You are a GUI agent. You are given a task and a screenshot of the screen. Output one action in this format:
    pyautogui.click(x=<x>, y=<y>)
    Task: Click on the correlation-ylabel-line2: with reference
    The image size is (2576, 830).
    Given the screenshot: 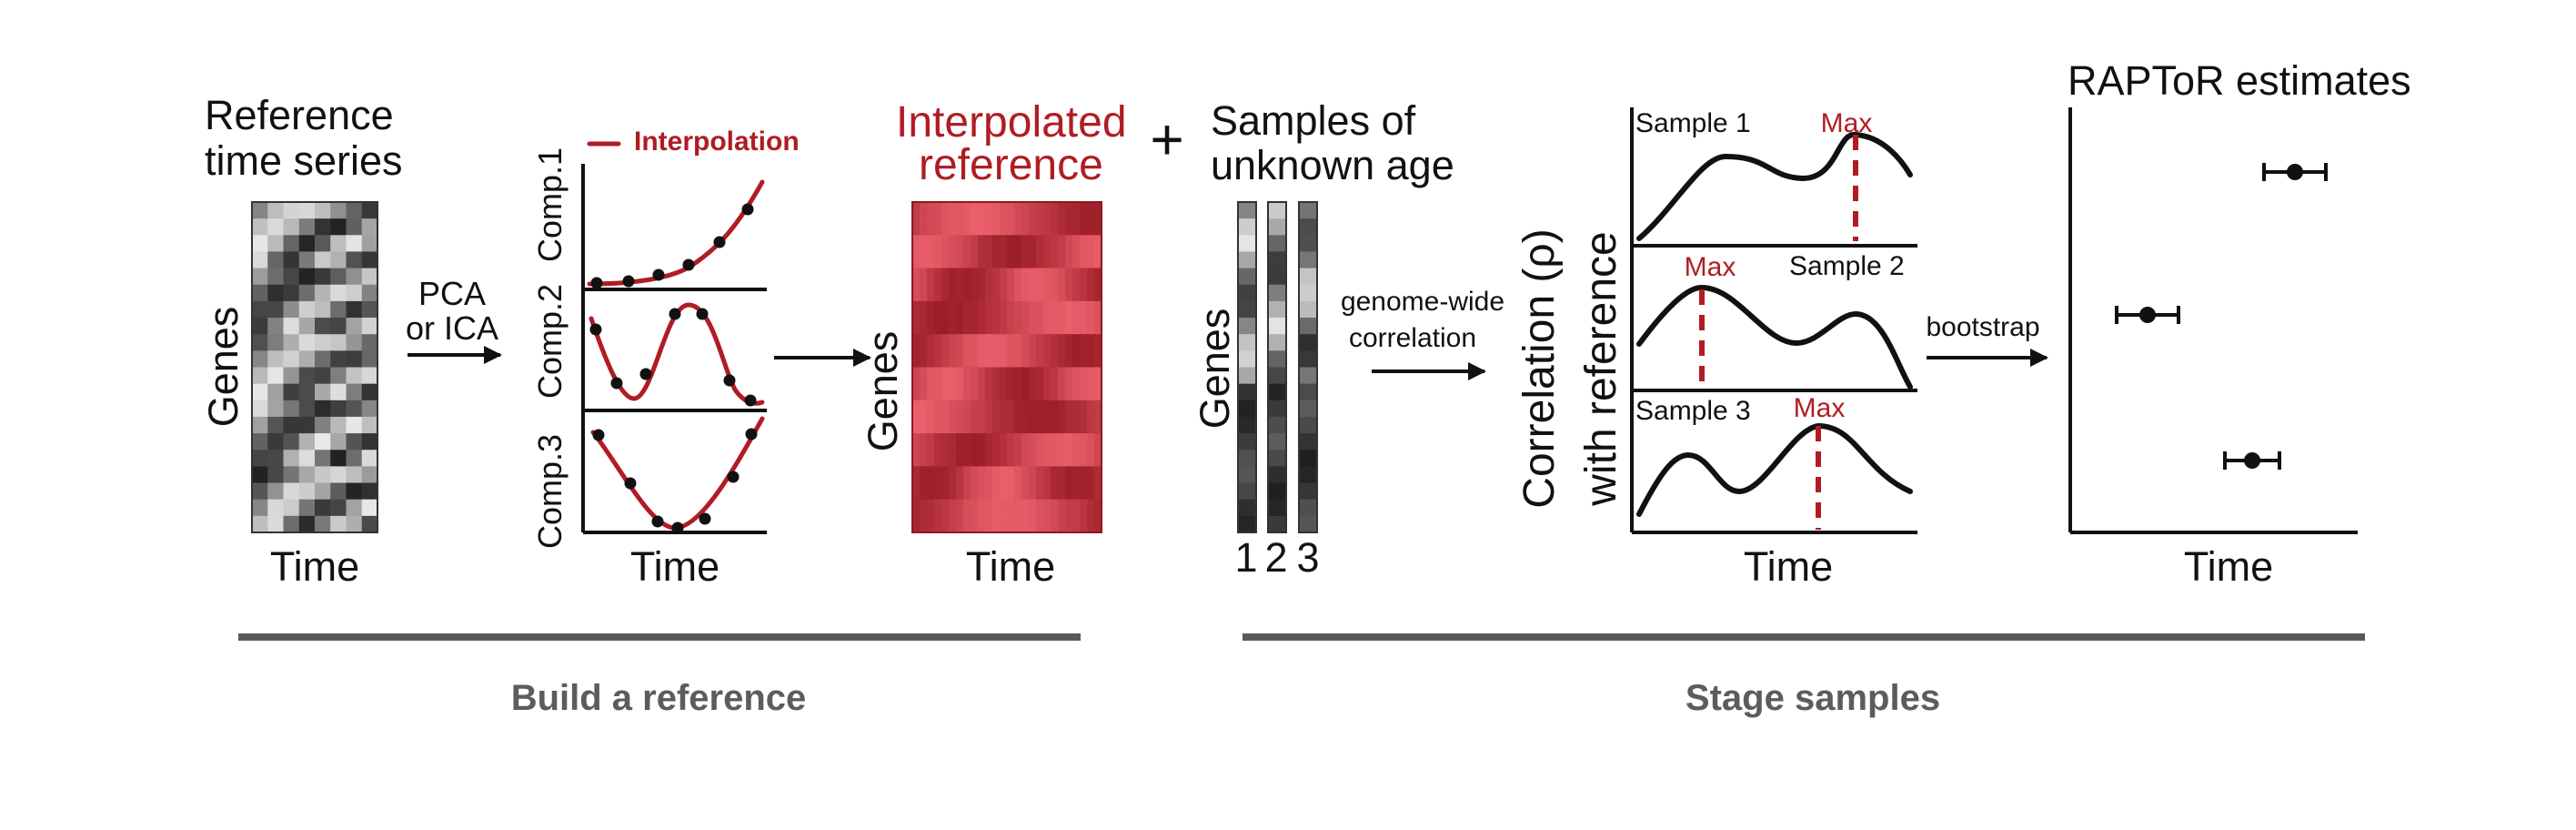 What is the action you would take?
    pyautogui.click(x=1601, y=368)
    